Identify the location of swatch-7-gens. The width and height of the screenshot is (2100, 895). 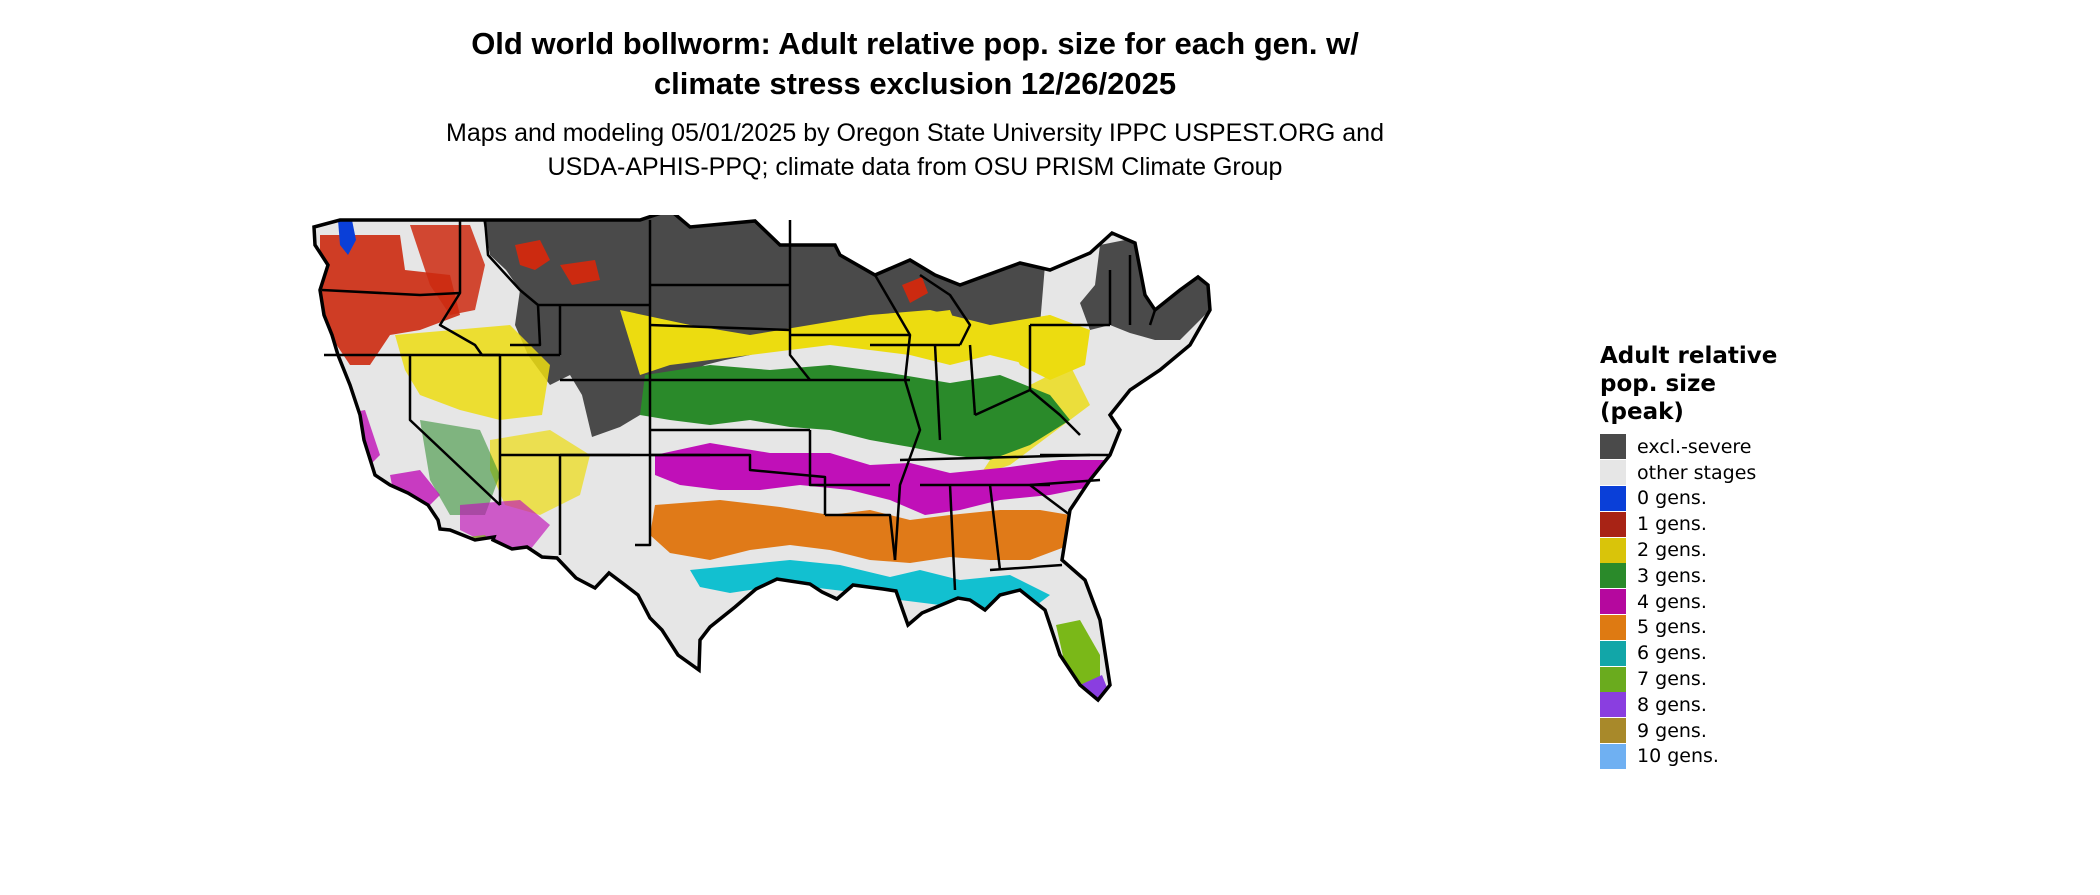
(1613, 679).